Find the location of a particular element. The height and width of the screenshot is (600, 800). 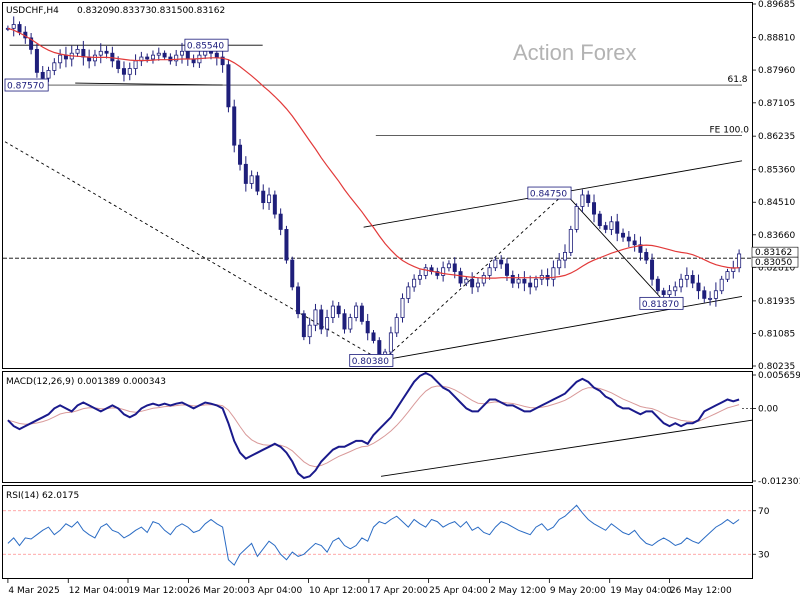

level-label: 0.84750 is located at coordinates (548, 195).